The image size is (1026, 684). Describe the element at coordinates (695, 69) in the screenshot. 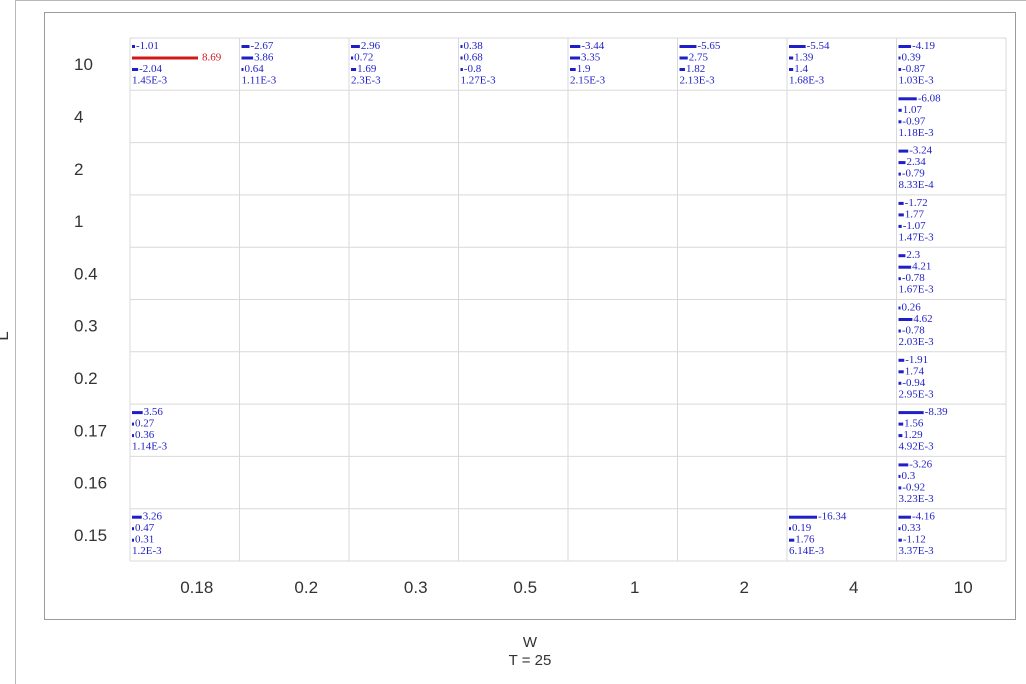

I see `cell-value: 1.82` at that location.